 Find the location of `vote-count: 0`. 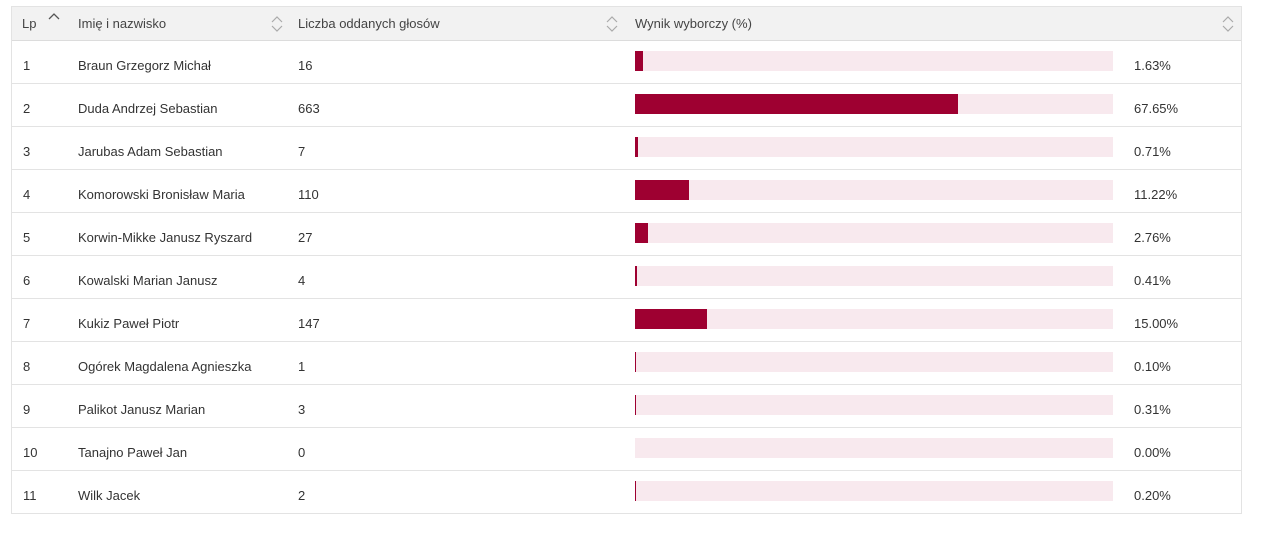

vote-count: 0 is located at coordinates (302, 452).